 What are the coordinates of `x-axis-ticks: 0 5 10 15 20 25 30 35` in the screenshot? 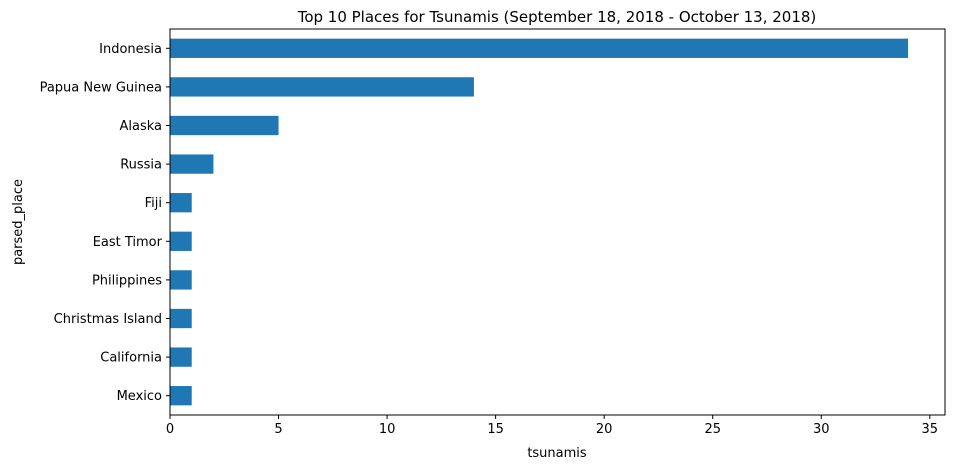 It's located at (552, 426).